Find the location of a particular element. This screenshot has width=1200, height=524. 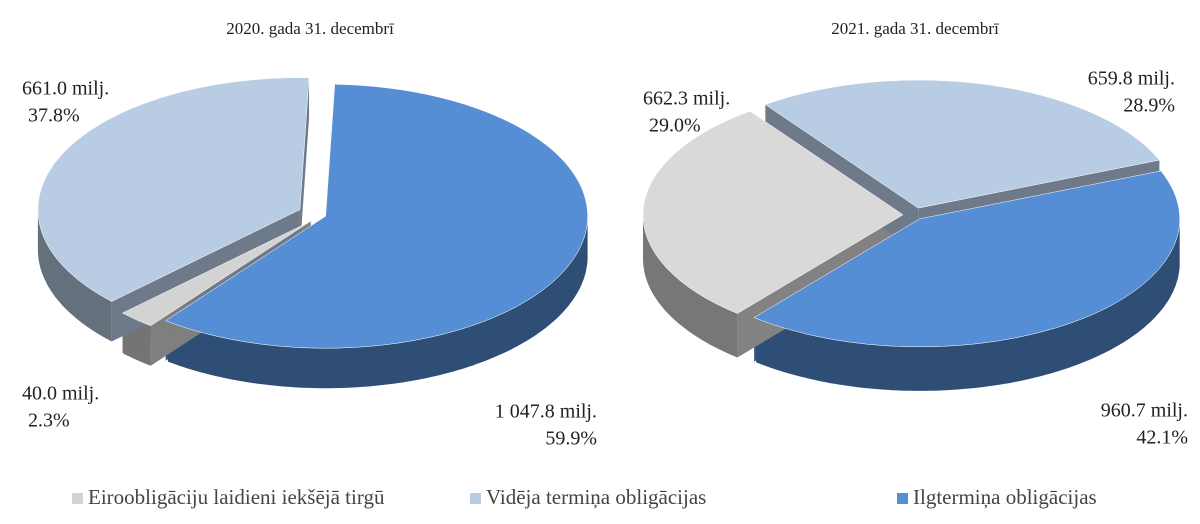

amount-label: 662.3 milj. is located at coordinates (686, 99).